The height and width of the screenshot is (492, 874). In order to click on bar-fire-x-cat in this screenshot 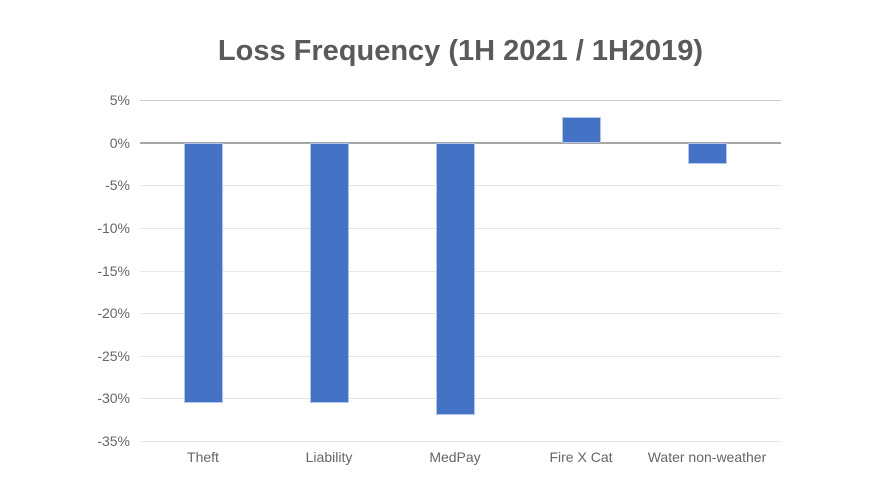, I will do `click(581, 130)`.